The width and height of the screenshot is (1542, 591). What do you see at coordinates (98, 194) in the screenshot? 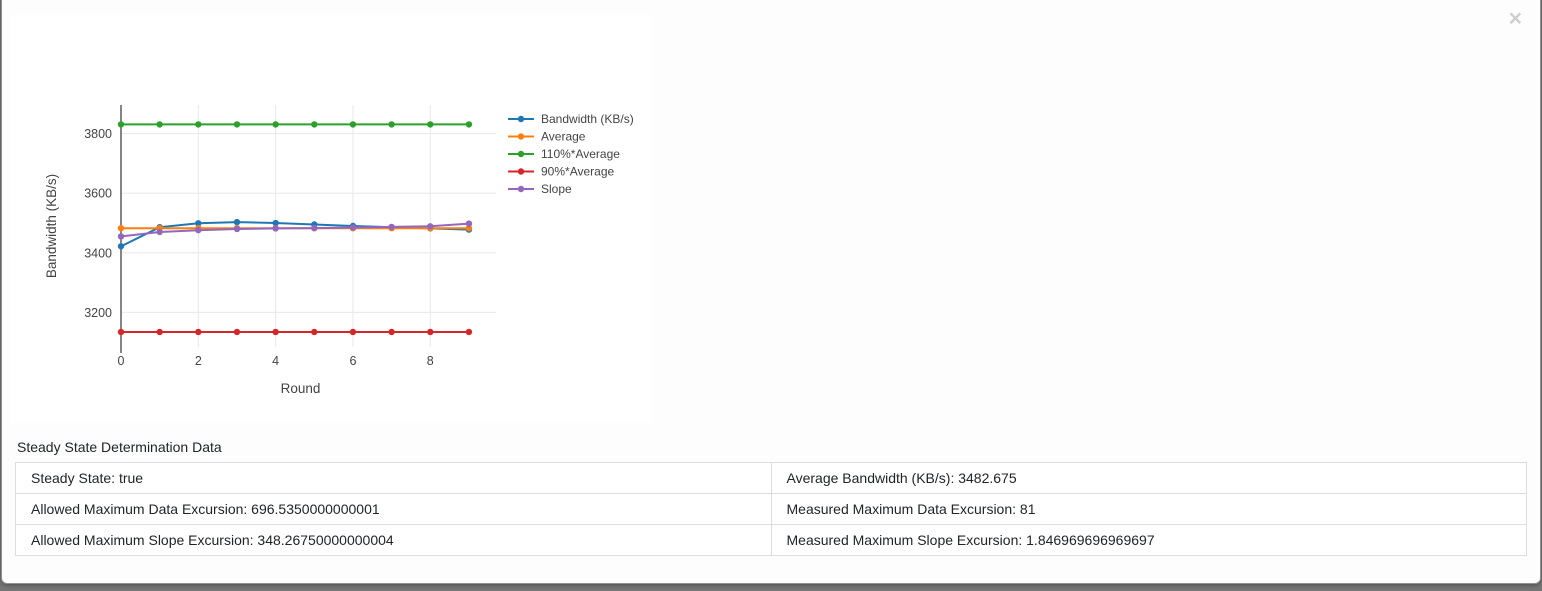
I see `y-tick-label: 3600` at bounding box center [98, 194].